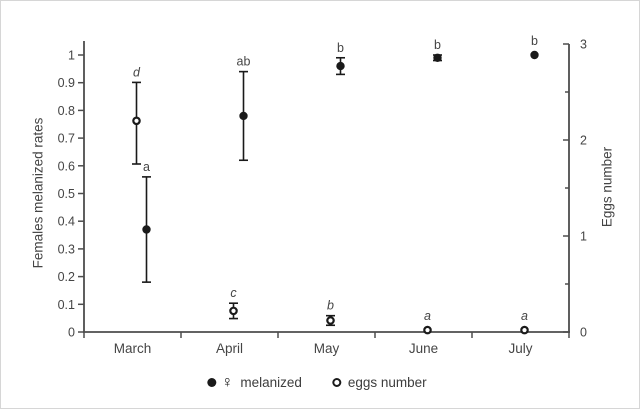  Describe the element at coordinates (71, 333) in the screenshot. I see `left-axis-tick-label: 0` at that location.